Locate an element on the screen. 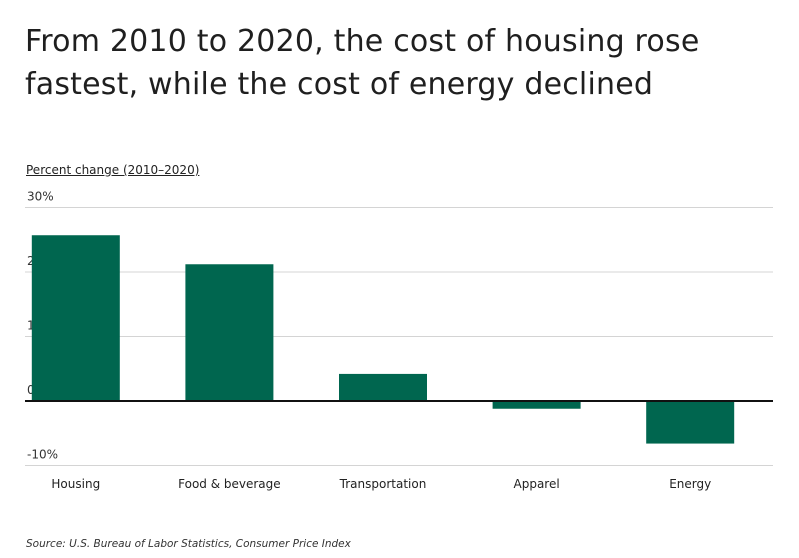 The width and height of the screenshot is (799, 558). x-tick-label: Housing is located at coordinates (75, 484).